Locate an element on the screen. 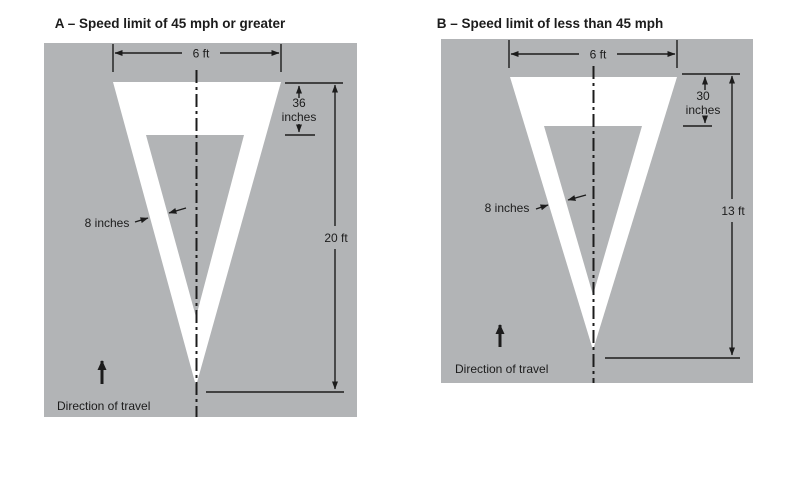 Image resolution: width=800 pixels, height=477 pixels. panel-a-title: A – Speed limit of 45 mph or greater is located at coordinates (170, 23).